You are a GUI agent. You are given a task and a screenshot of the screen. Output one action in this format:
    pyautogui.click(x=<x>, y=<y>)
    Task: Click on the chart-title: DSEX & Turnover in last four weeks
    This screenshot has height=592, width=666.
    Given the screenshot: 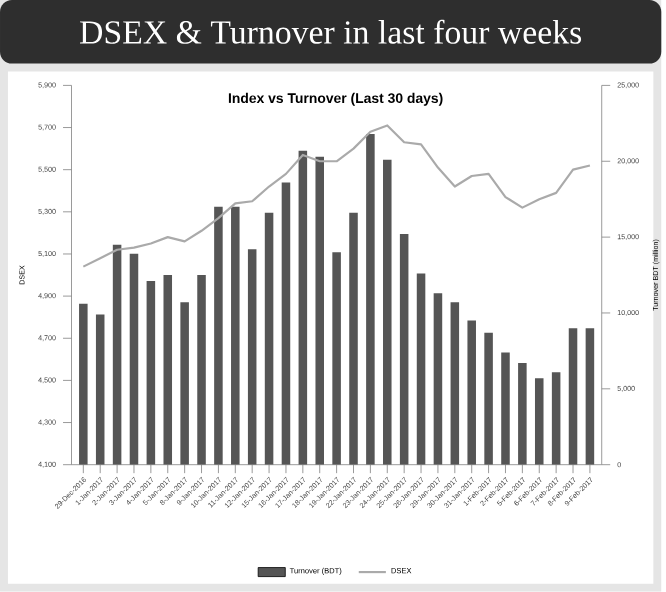 What is the action you would take?
    pyautogui.click(x=331, y=31)
    